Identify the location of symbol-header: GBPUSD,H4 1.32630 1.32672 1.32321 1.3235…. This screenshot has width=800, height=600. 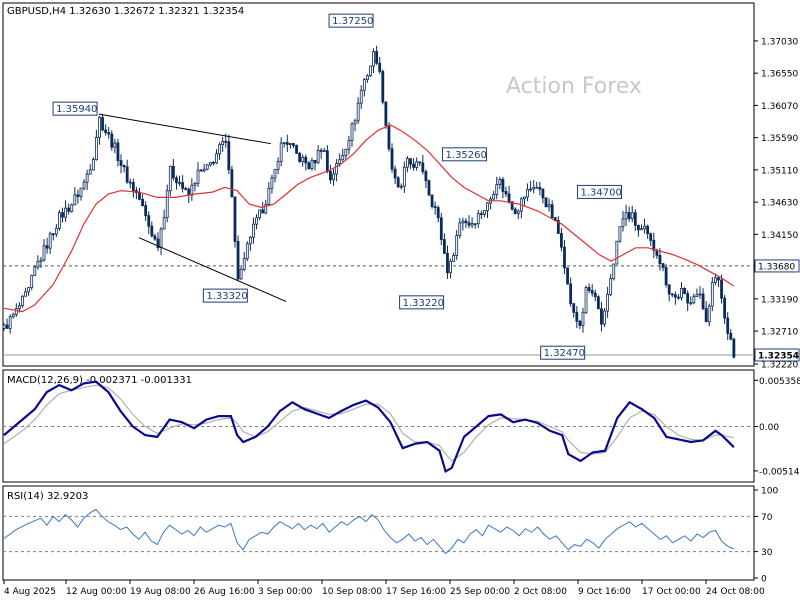
(125, 11).